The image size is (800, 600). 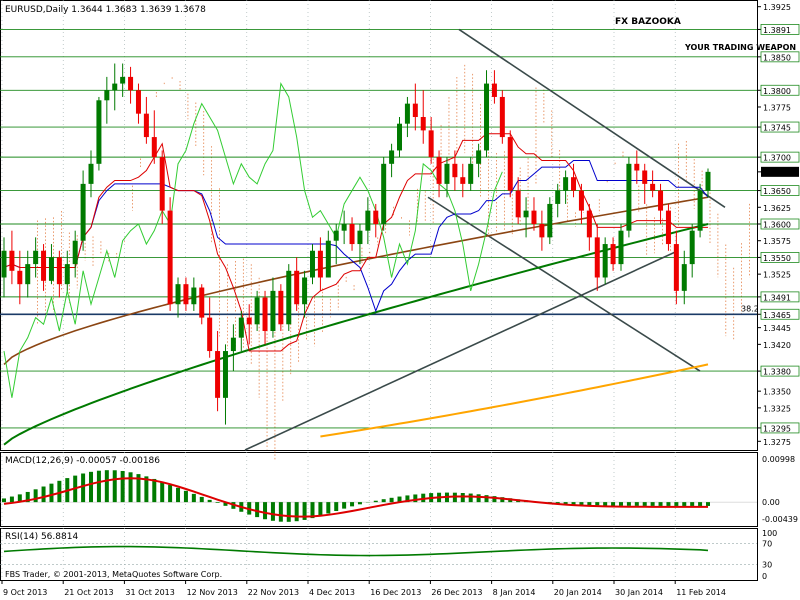 What do you see at coordinates (769, 533) in the screenshot?
I see `rsi-tick: 100` at bounding box center [769, 533].